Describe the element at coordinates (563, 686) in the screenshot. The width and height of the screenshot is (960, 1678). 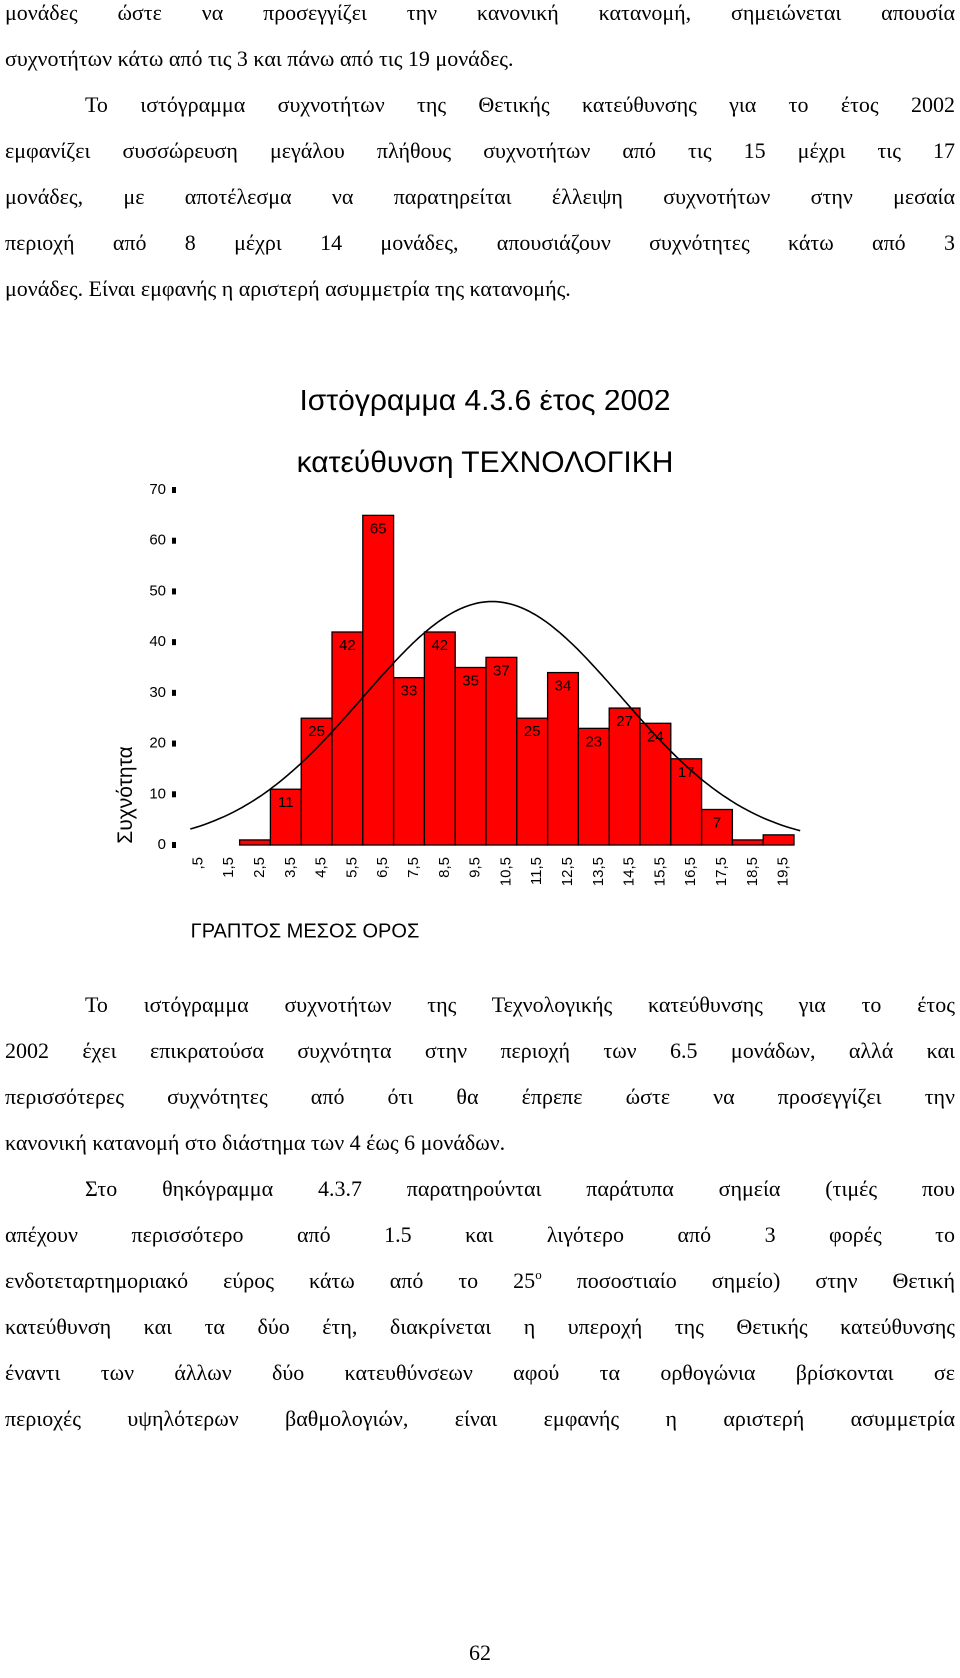
I see `bar-value-label: 34` at that location.